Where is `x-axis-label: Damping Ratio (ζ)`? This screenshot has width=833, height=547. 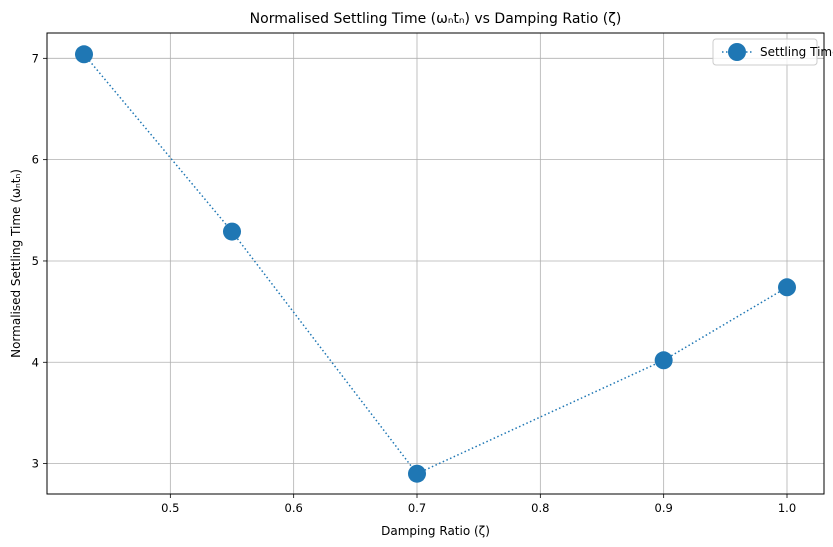 x-axis-label: Damping Ratio (ζ) is located at coordinates (435, 531).